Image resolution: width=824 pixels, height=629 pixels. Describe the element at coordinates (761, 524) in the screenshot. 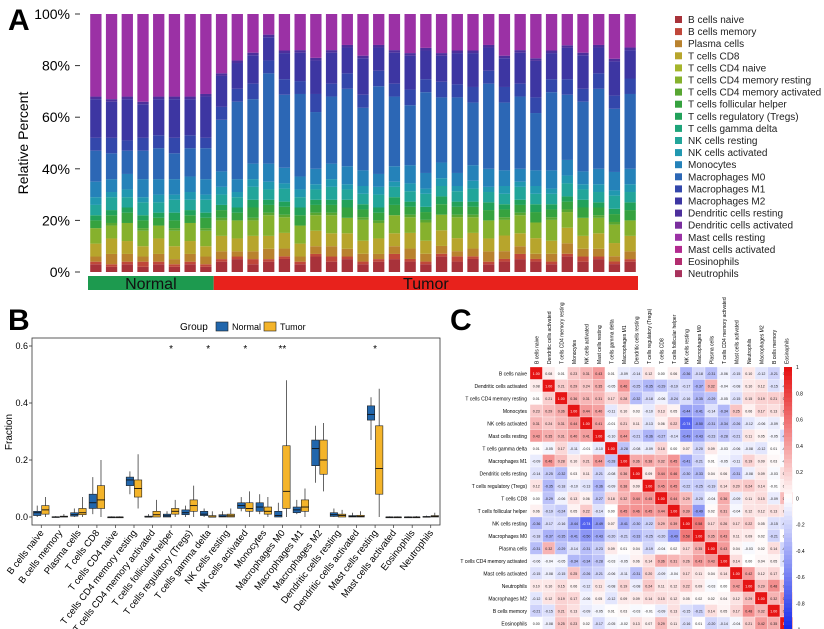

I see `heatmap-cell-value: 0.05` at that location.